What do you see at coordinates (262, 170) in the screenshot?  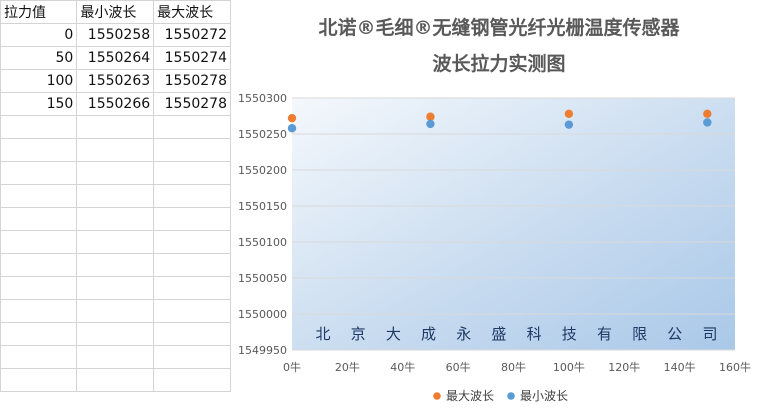 I see `y-tick-label: 1550200` at bounding box center [262, 170].